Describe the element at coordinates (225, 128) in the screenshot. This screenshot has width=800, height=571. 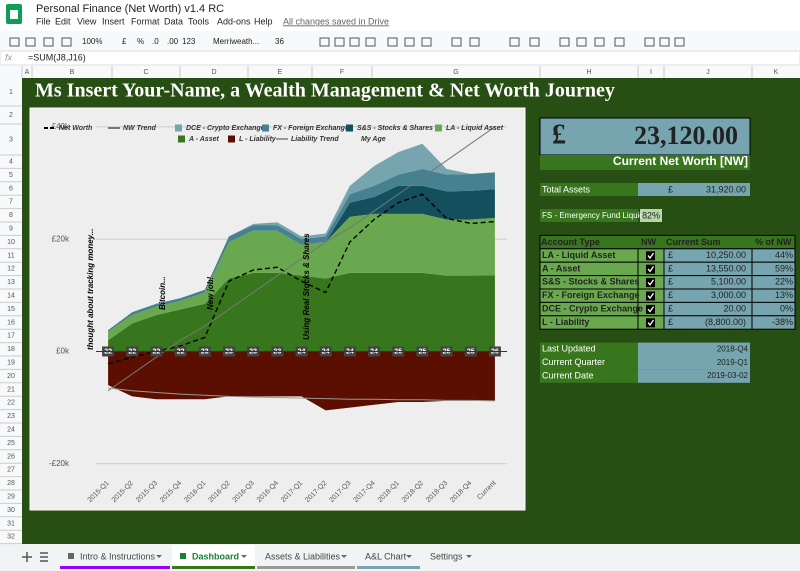
I see `legend-label: DCE - Crypto Exchange` at that location.